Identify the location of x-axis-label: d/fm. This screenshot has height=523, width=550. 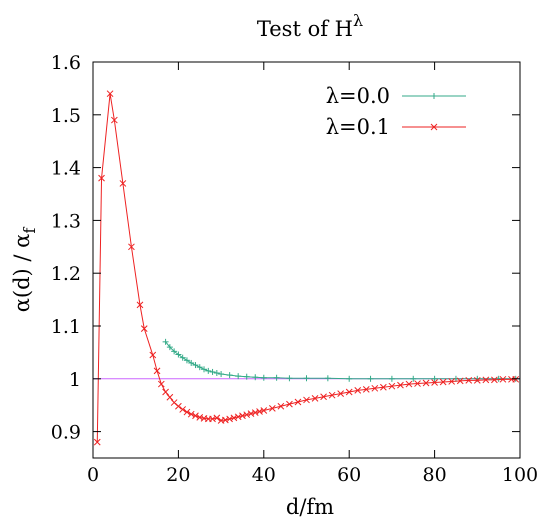
(310, 507).